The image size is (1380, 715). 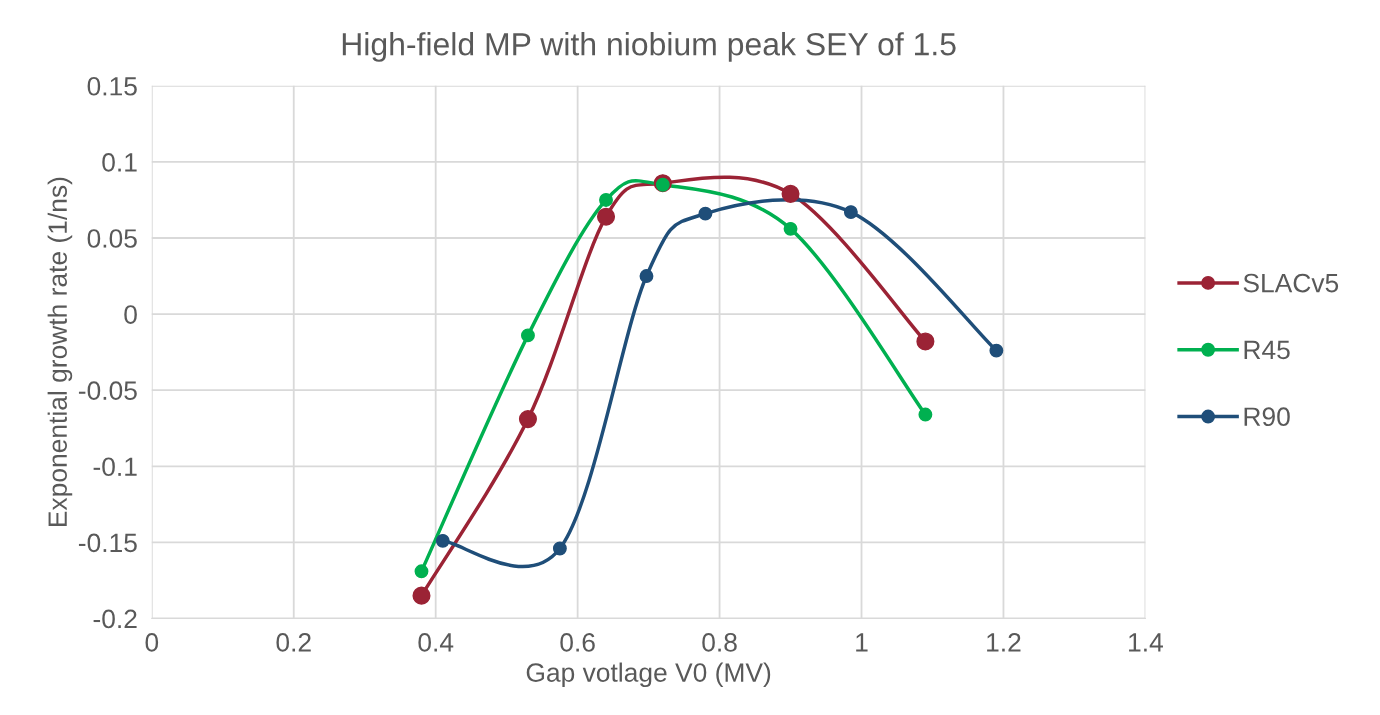 I want to click on y-axis-title: Exponential growth rate (1/ns), so click(x=60, y=351).